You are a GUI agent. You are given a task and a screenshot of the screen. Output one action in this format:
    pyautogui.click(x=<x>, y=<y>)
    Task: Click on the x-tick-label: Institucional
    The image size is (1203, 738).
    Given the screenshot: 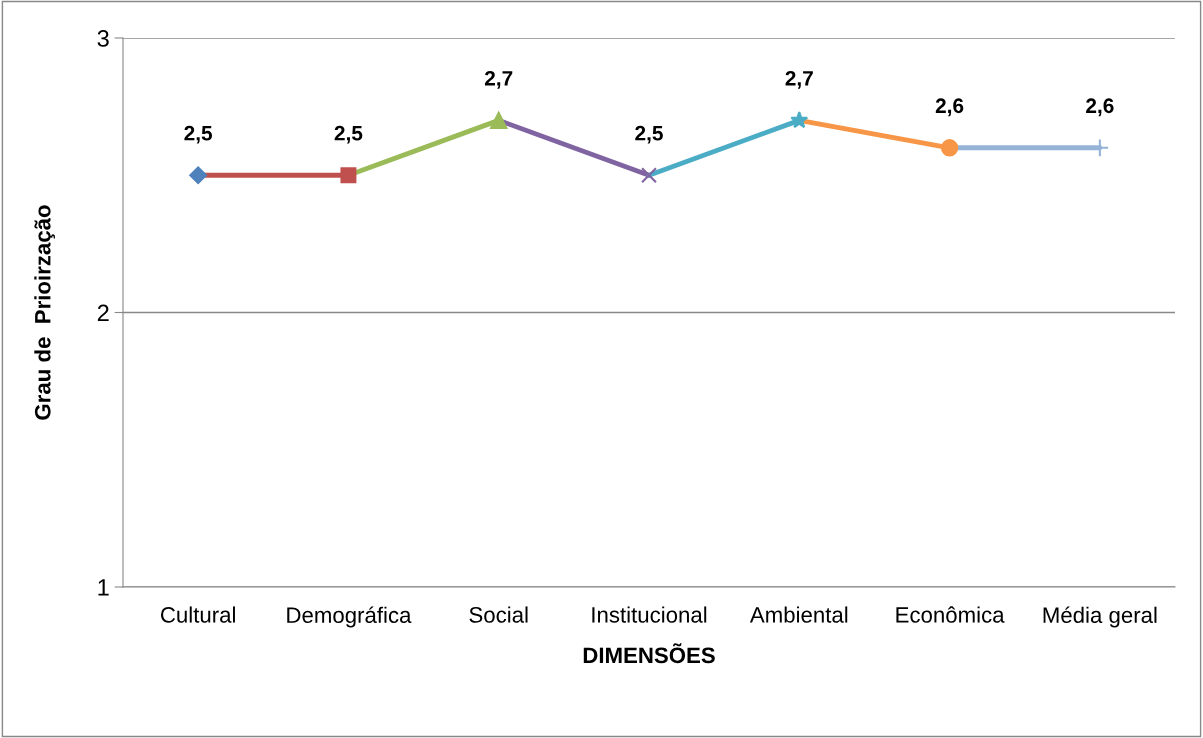 What is the action you would take?
    pyautogui.click(x=649, y=614)
    